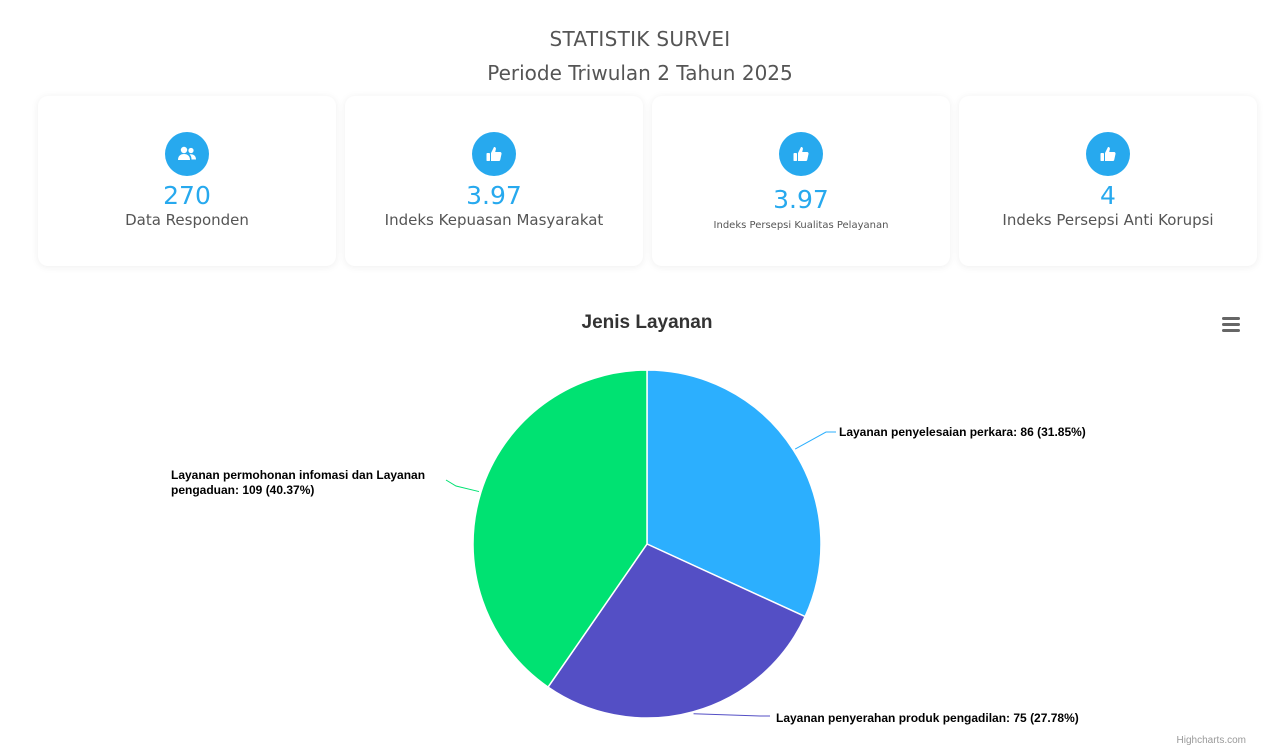 The image size is (1280, 752). What do you see at coordinates (298, 475) in the screenshot?
I see `pie-label-permohonan-line1: Layanan permohonan infomasi dan Layanan` at bounding box center [298, 475].